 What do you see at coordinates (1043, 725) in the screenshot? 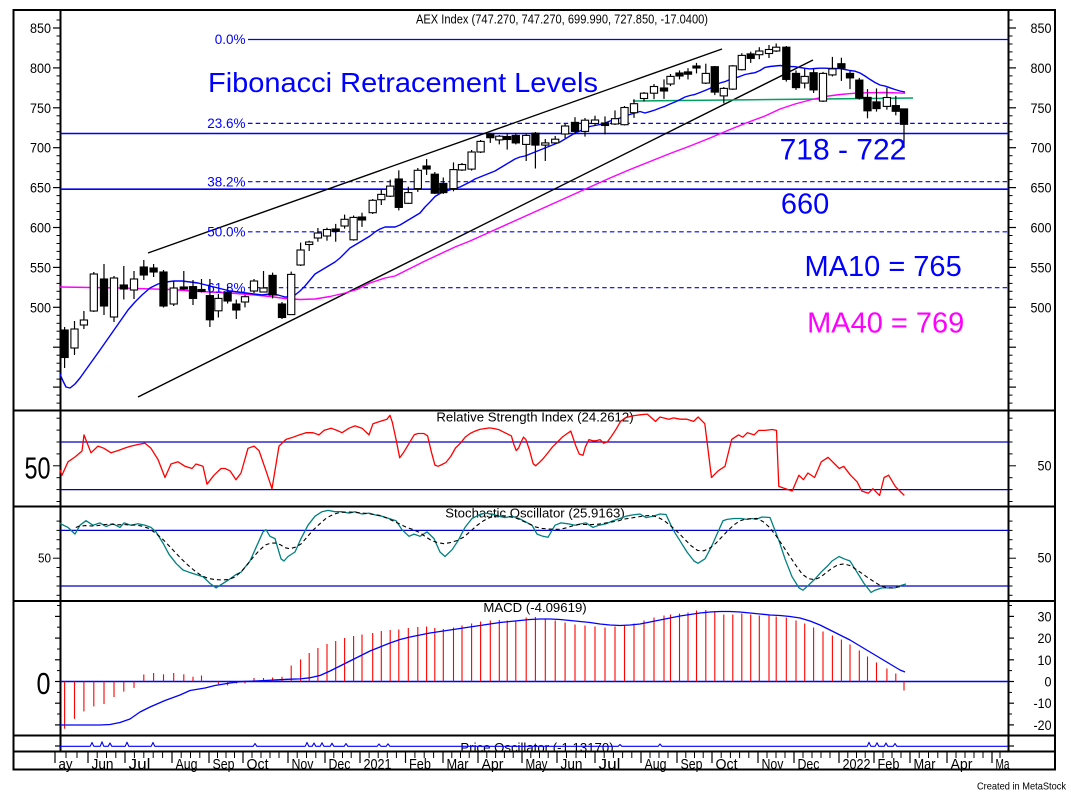
I see `svg-text: -20` at bounding box center [1043, 725].